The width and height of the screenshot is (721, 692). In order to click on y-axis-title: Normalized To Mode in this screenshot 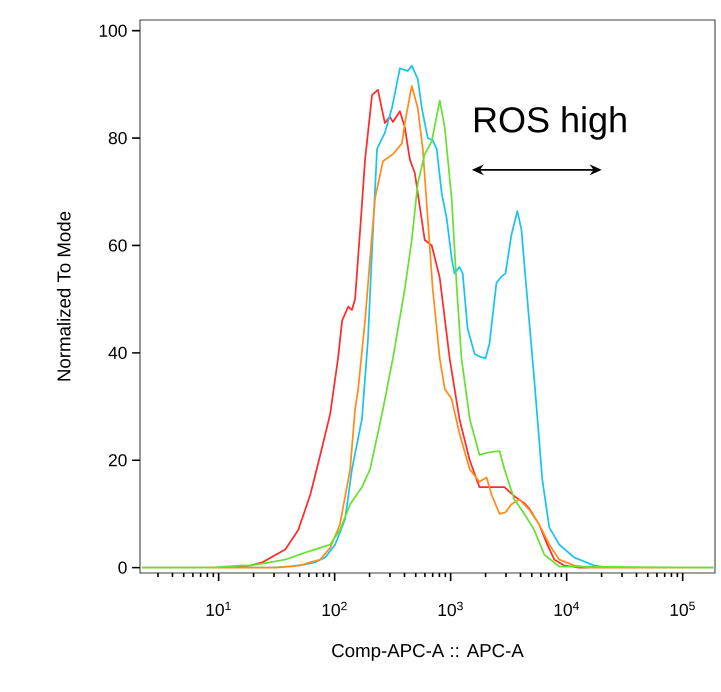, I will do `click(63, 296)`.